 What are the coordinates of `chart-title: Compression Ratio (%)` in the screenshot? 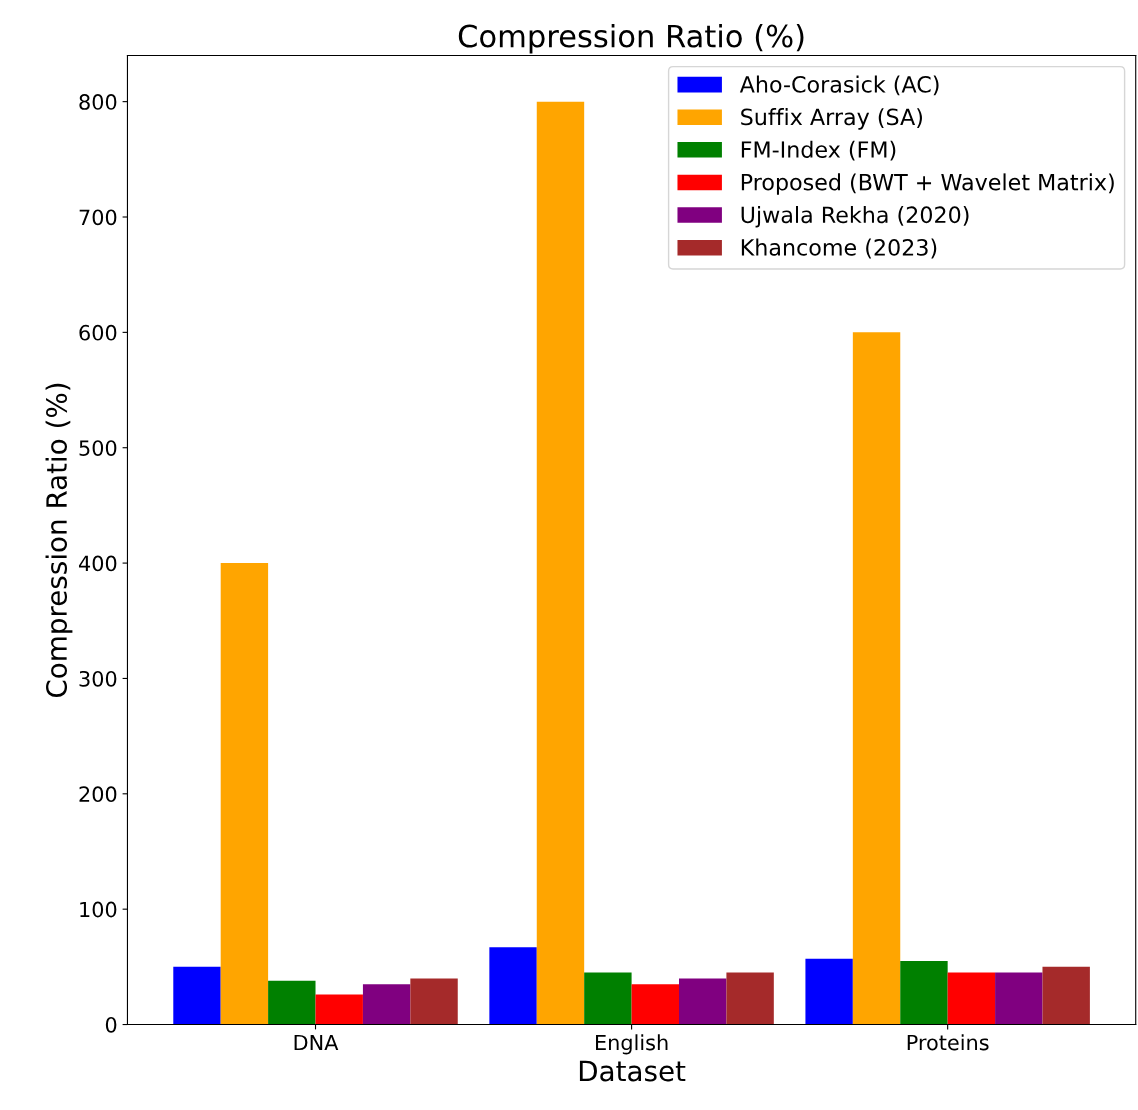 It's located at (631, 38).